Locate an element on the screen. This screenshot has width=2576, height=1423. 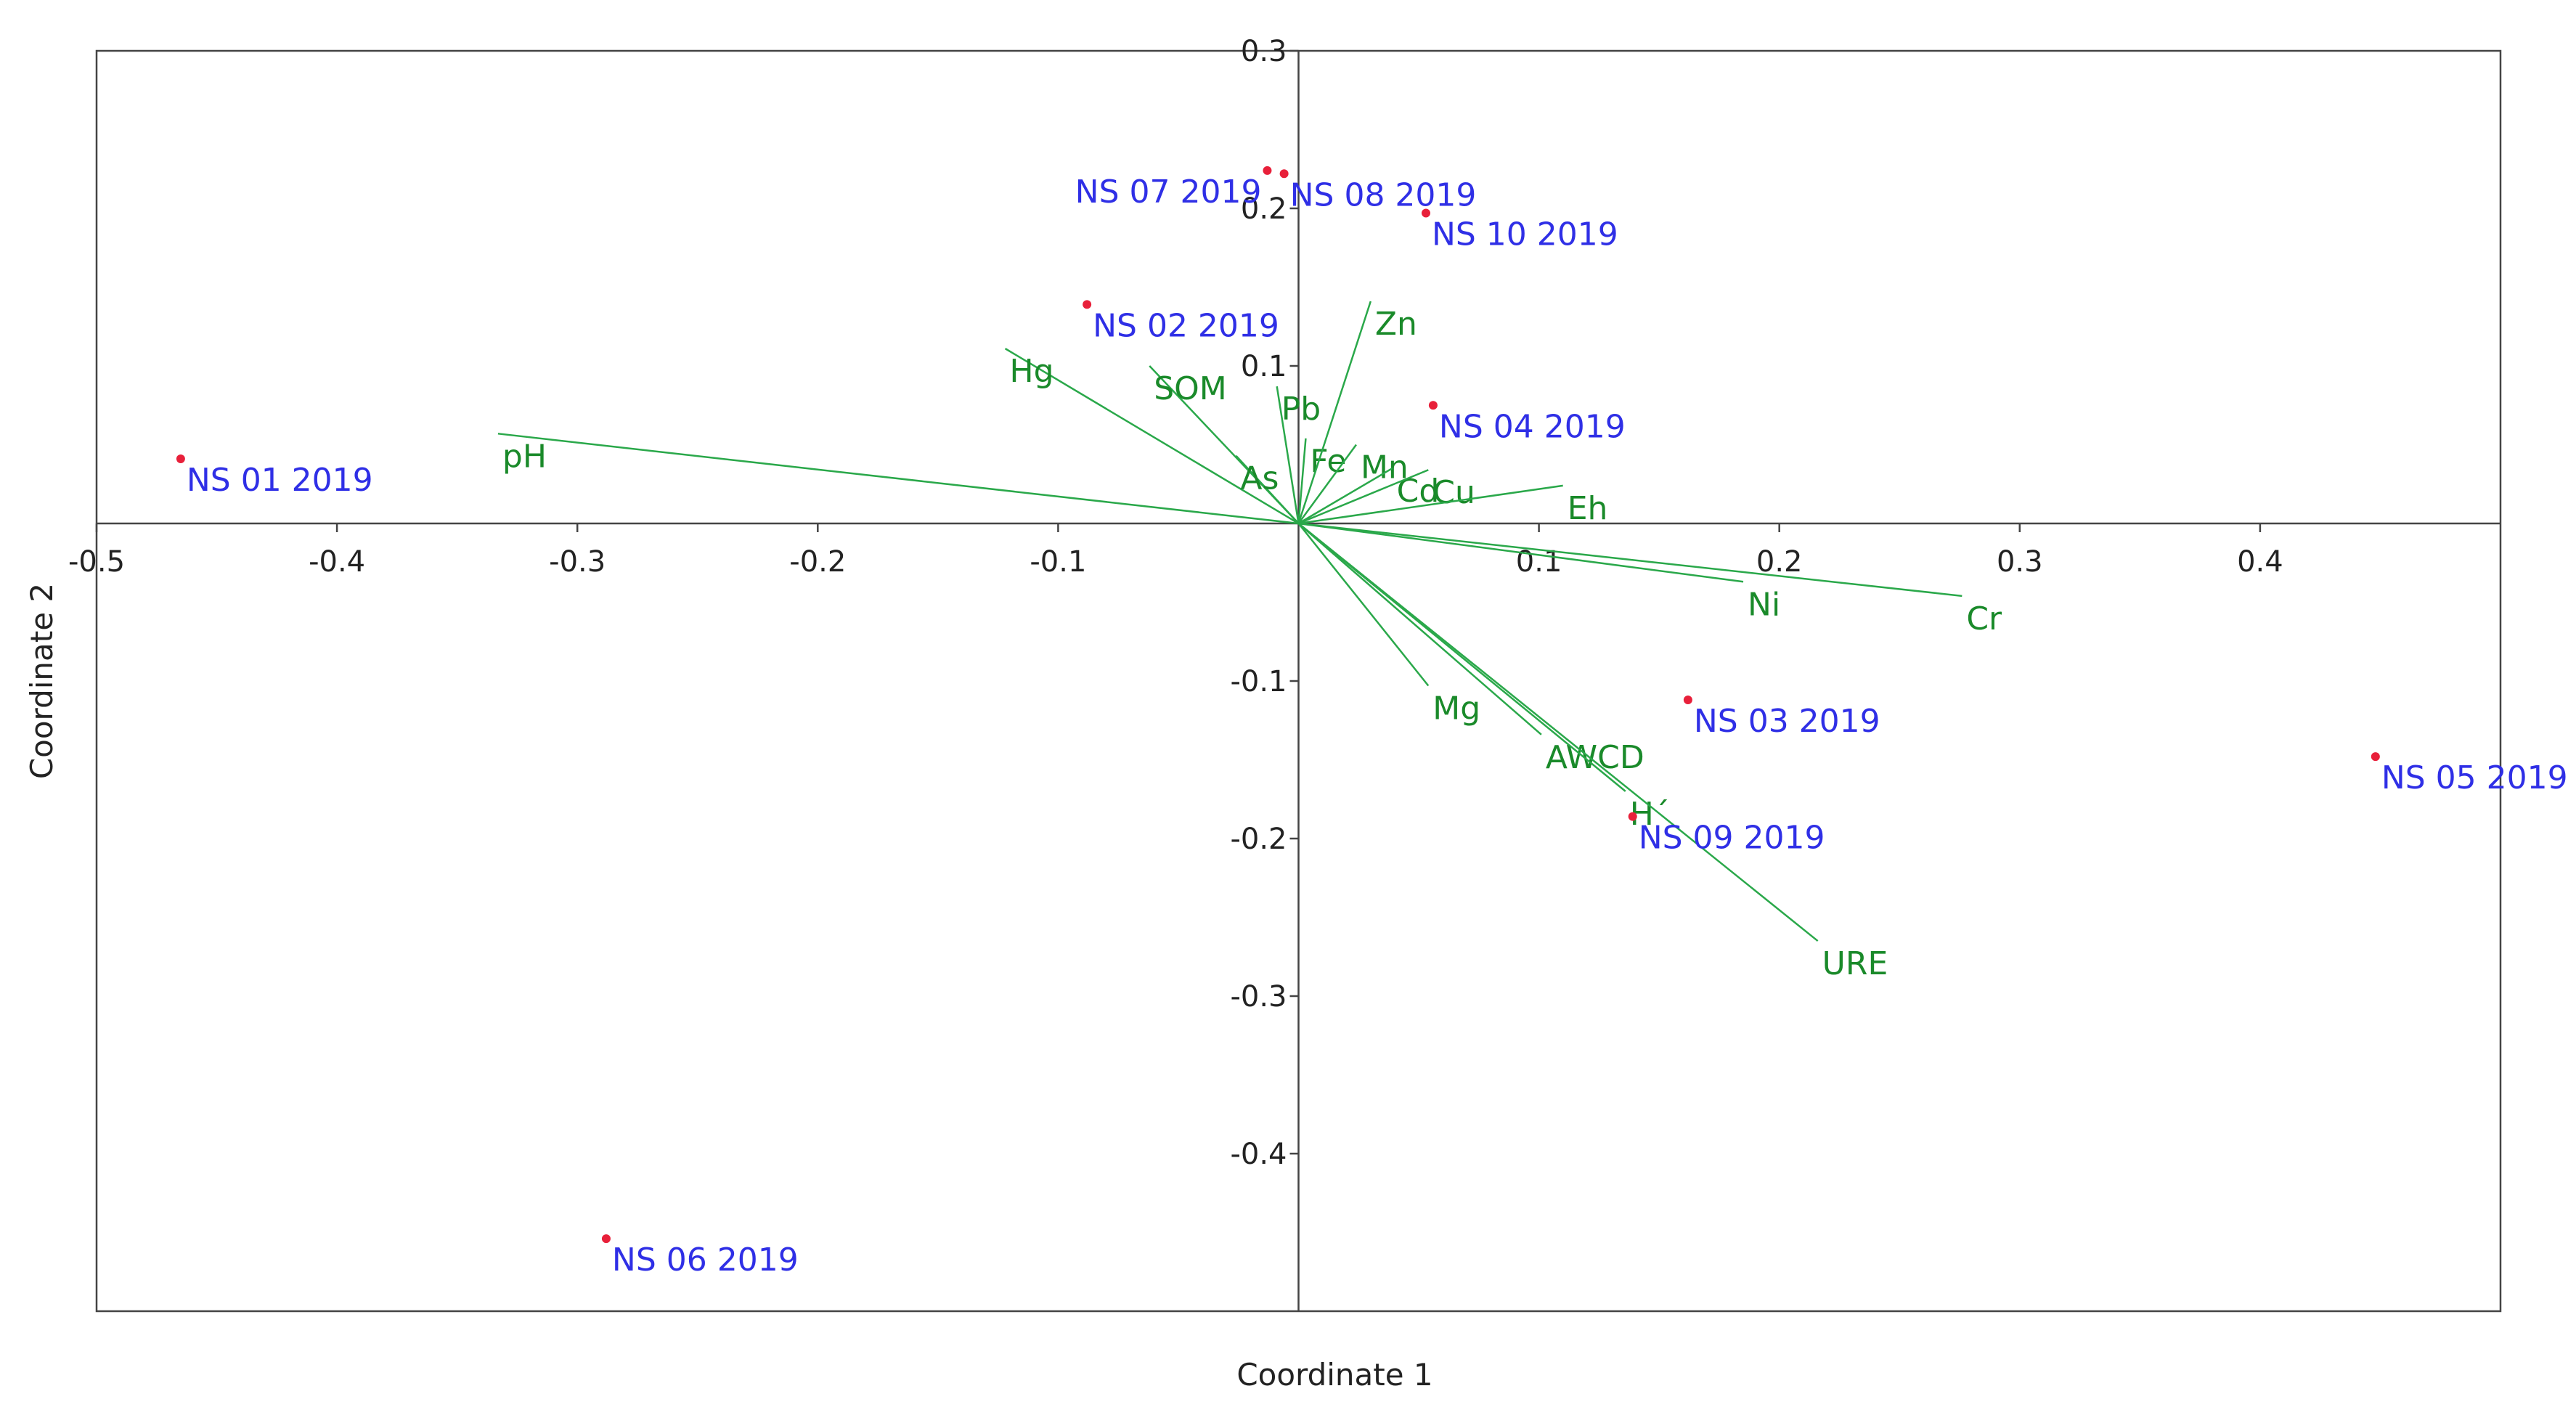
y-tick-label: 0.1 is located at coordinates (1264, 366).